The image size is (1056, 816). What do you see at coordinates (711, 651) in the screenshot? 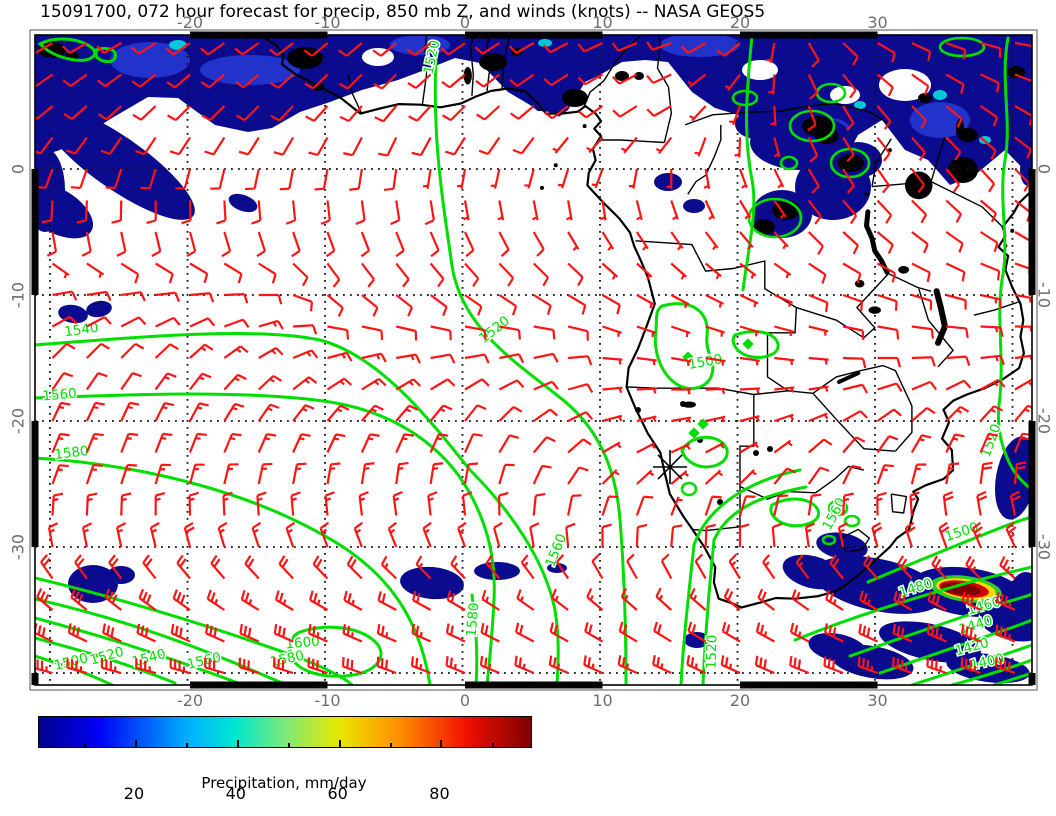
I see `contour-label: 1520` at bounding box center [711, 651].